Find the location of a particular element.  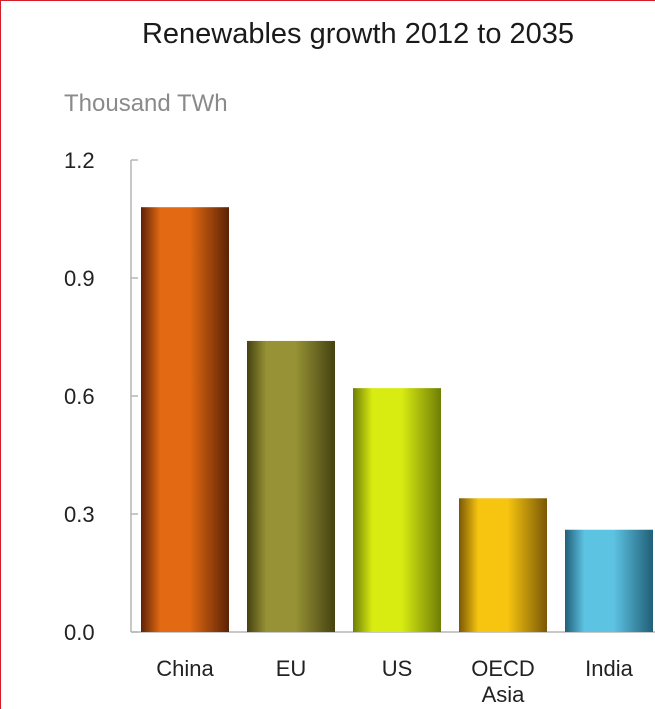

bar-china is located at coordinates (185, 419).